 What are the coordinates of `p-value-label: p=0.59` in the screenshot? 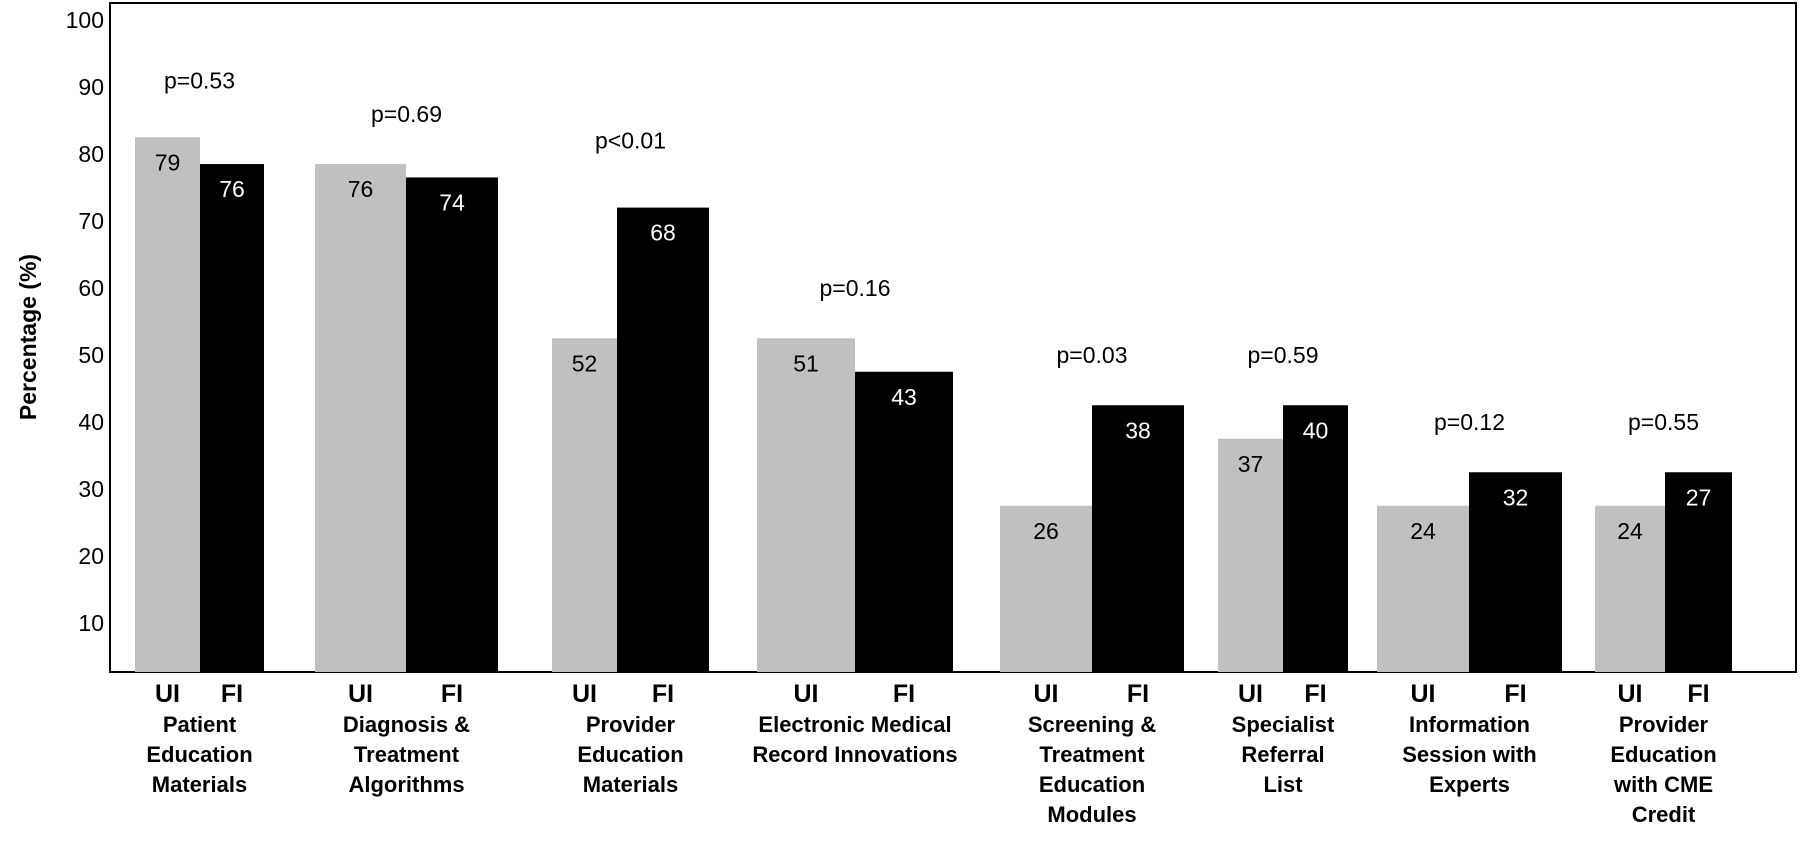 It's located at (1283, 355).